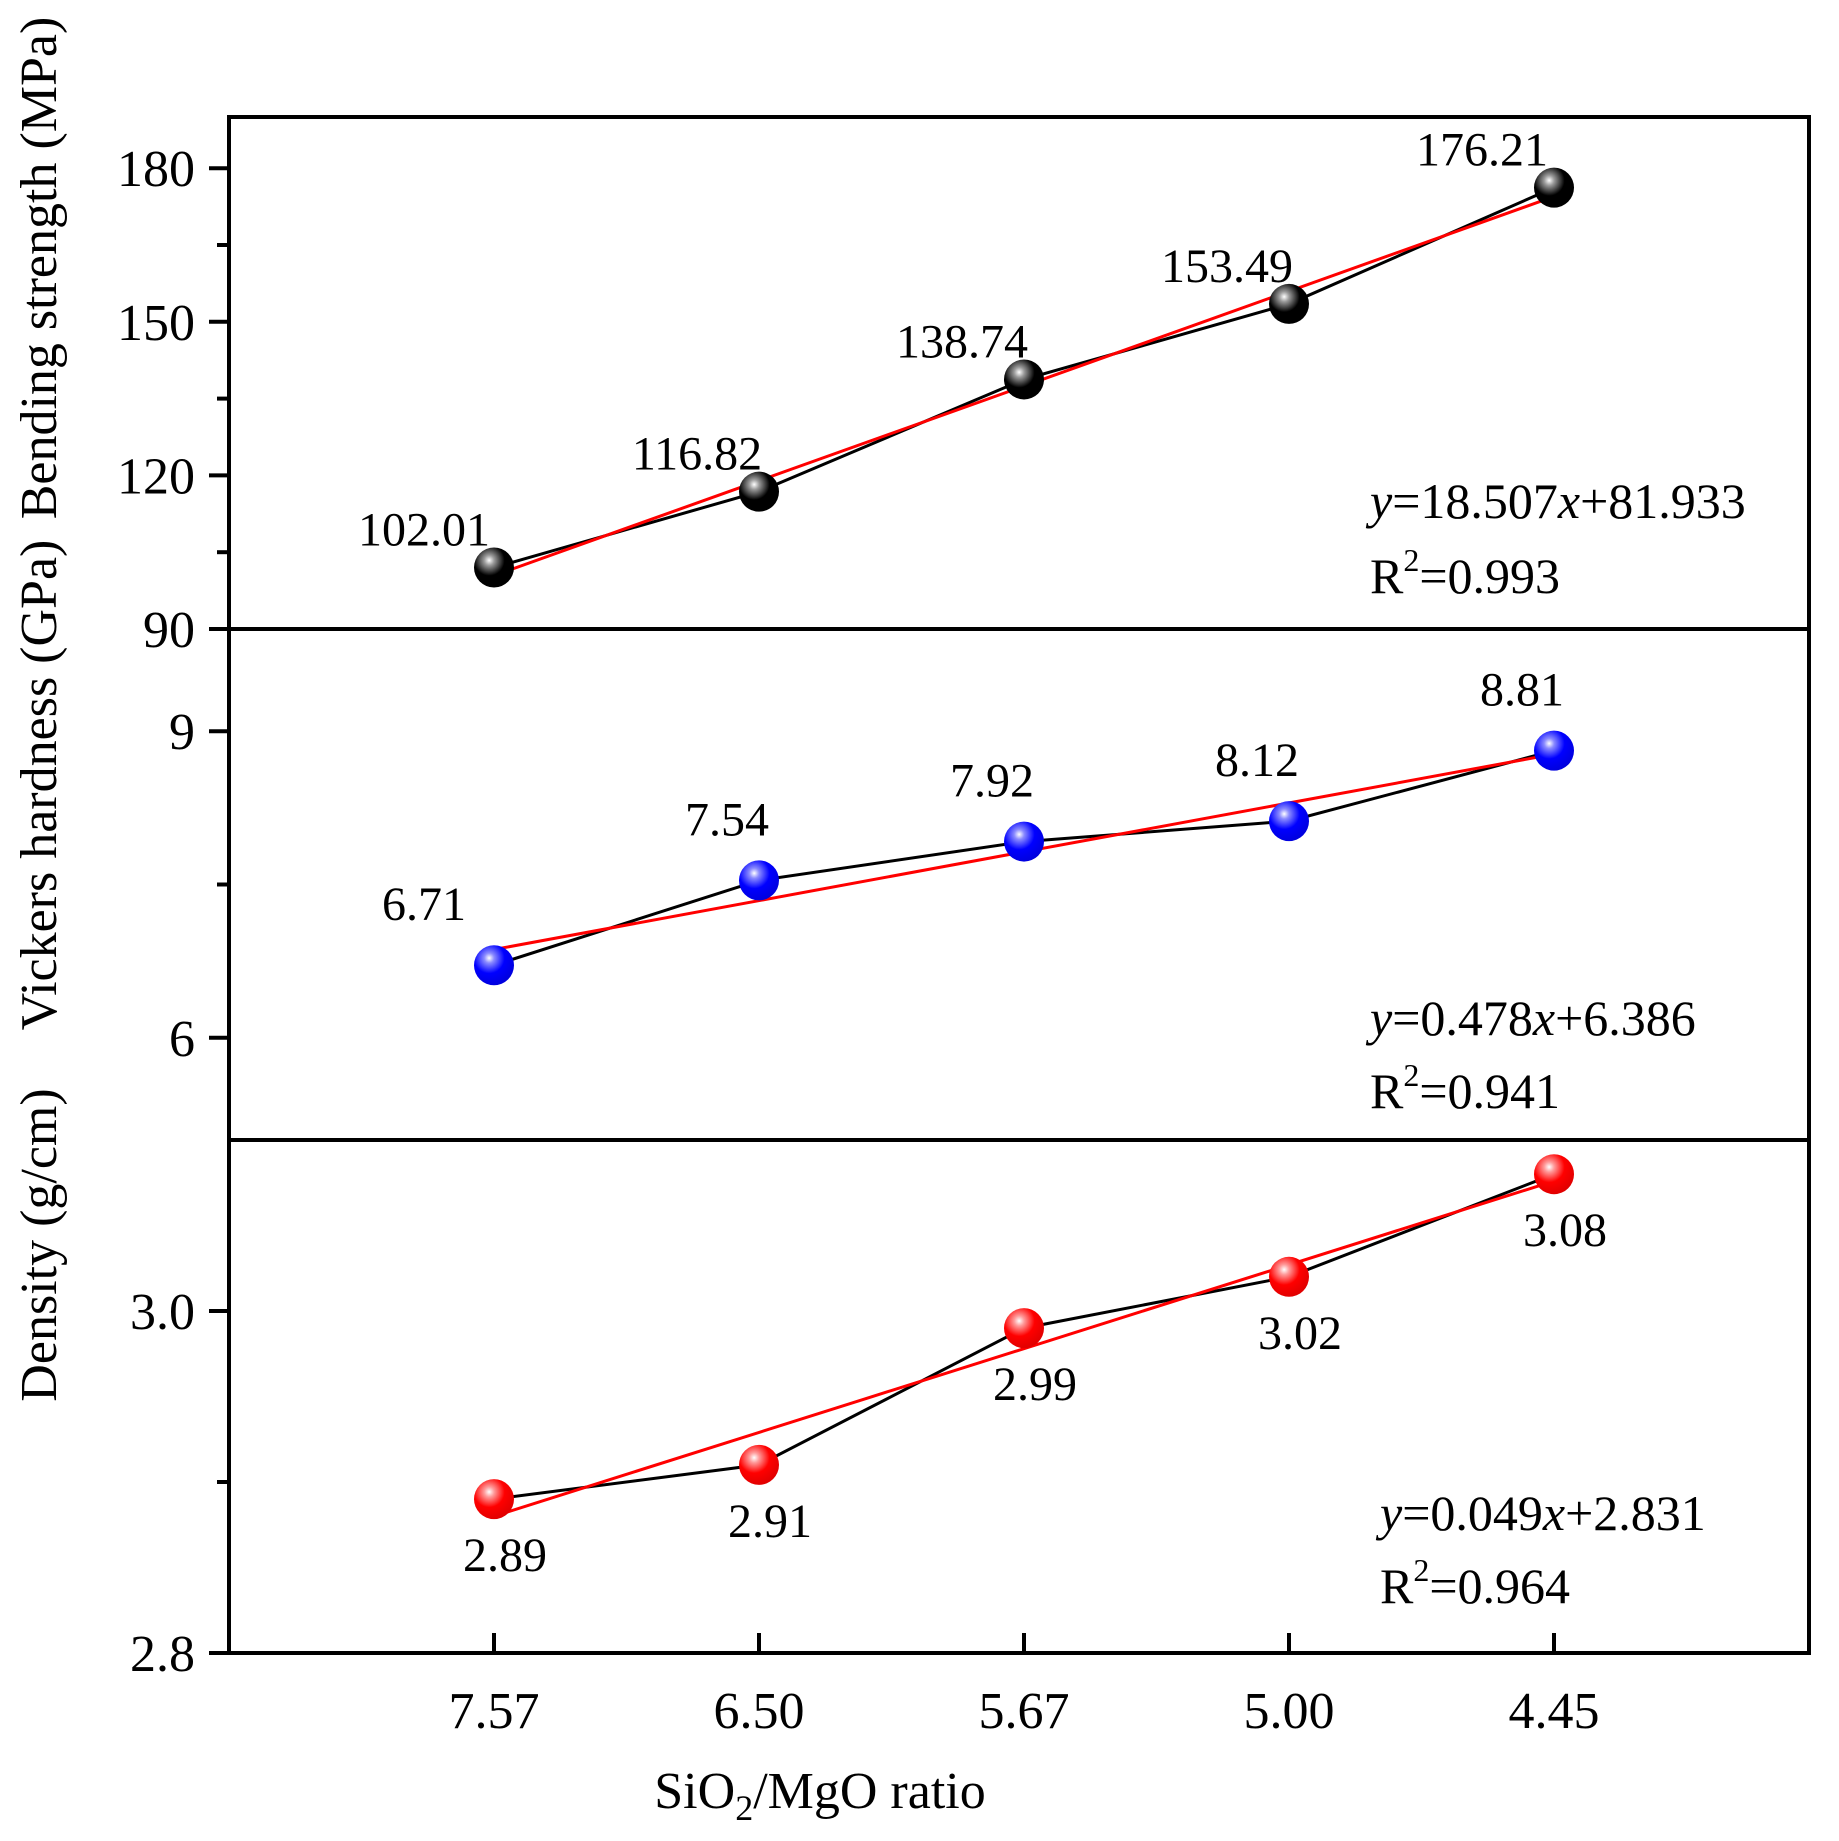 Image resolution: width=1839 pixels, height=1841 pixels. Describe the element at coordinates (1635, 1513) in the screenshot. I see `density-fit-eq-intercept: +2.831` at that location.